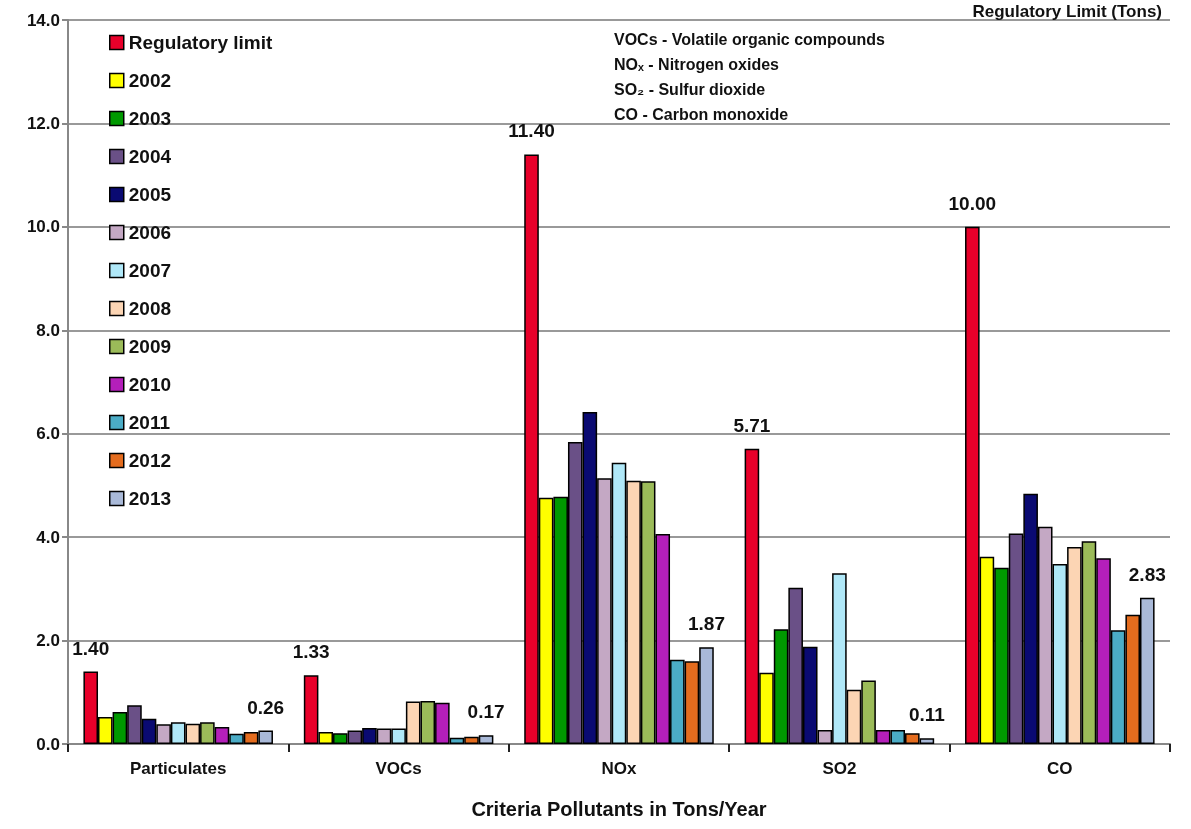  What do you see at coordinates (972, 203) in the screenshot?
I see `data-label: 10.00` at bounding box center [972, 203].